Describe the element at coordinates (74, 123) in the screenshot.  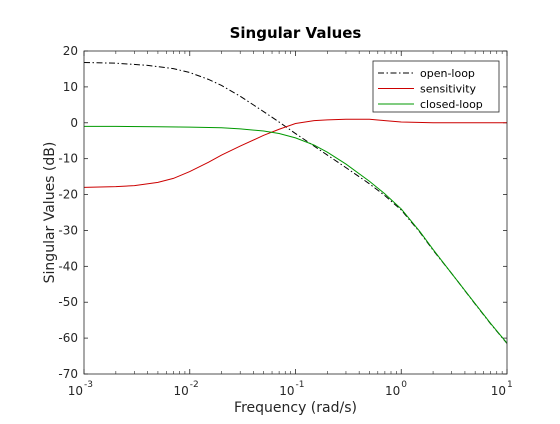
I see `y-tick-label: 0` at that location.